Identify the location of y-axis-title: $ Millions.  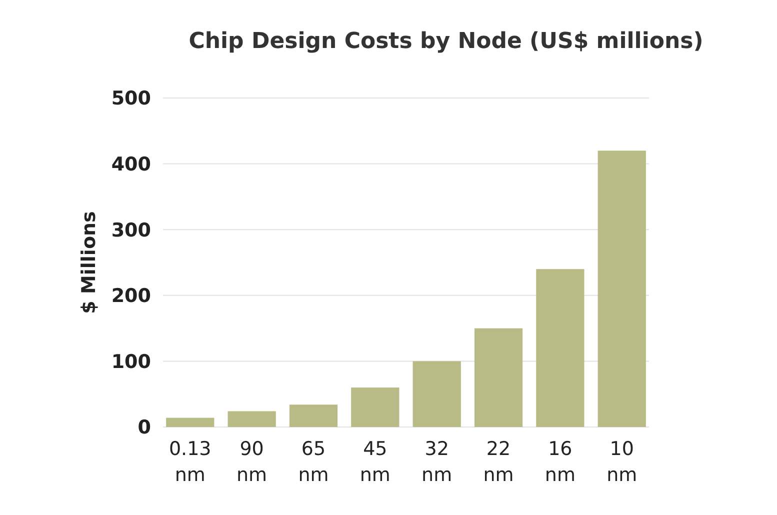
(89, 262).